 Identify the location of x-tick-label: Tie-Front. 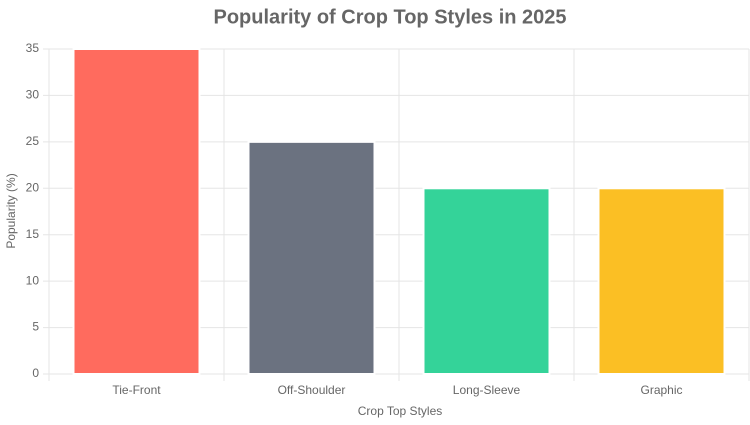
(136, 390).